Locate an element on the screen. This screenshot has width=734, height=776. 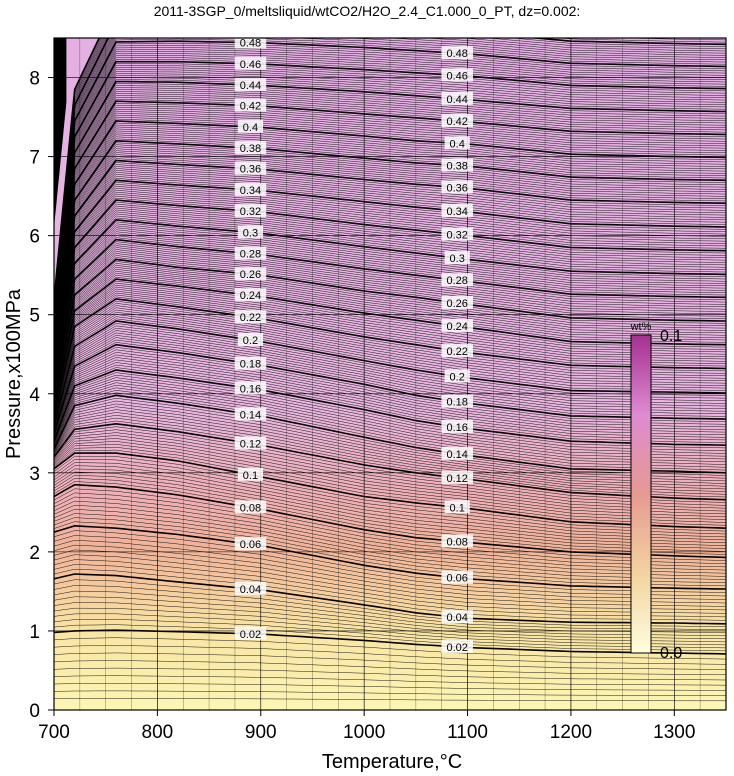
x-tick-label: 700 is located at coordinates (54, 732).